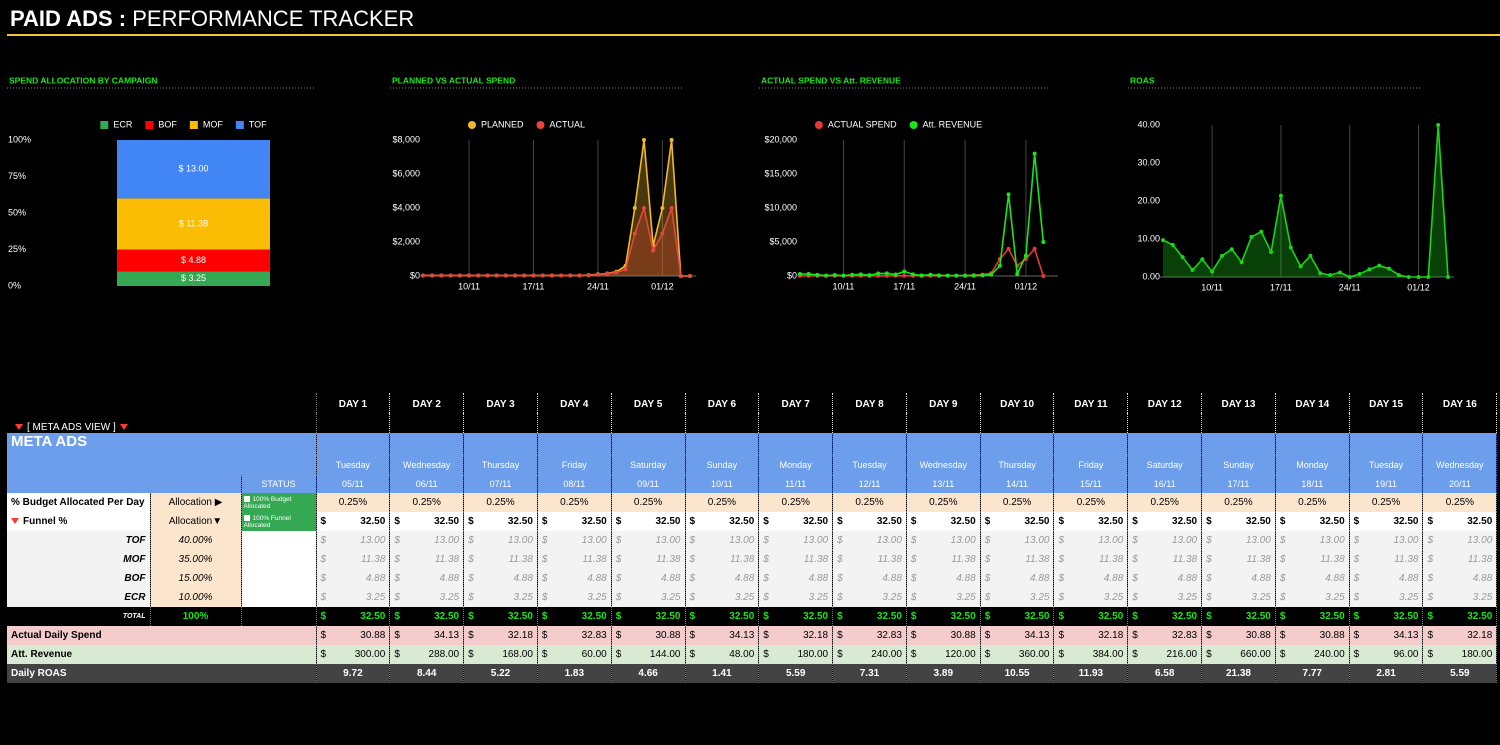 The width and height of the screenshot is (1500, 745). What do you see at coordinates (193, 278) in the screenshot?
I see `value-label: $ 3.25` at bounding box center [193, 278].